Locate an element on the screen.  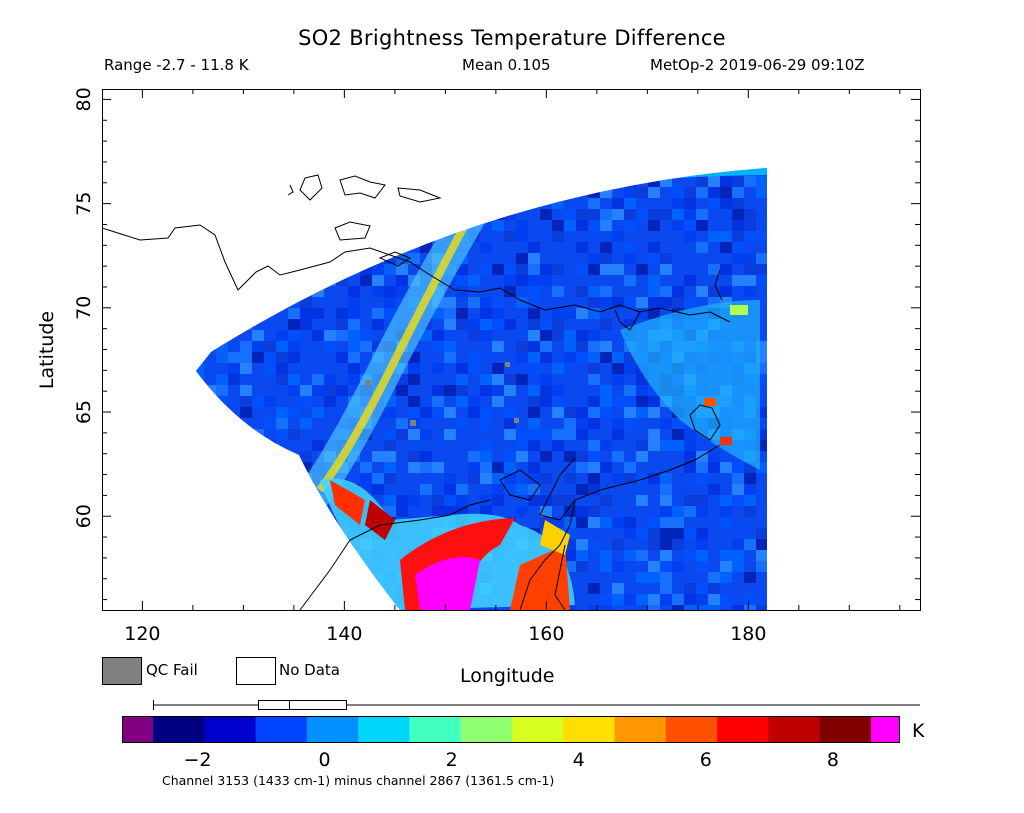
y-tick-label: 80 is located at coordinates (84, 99).